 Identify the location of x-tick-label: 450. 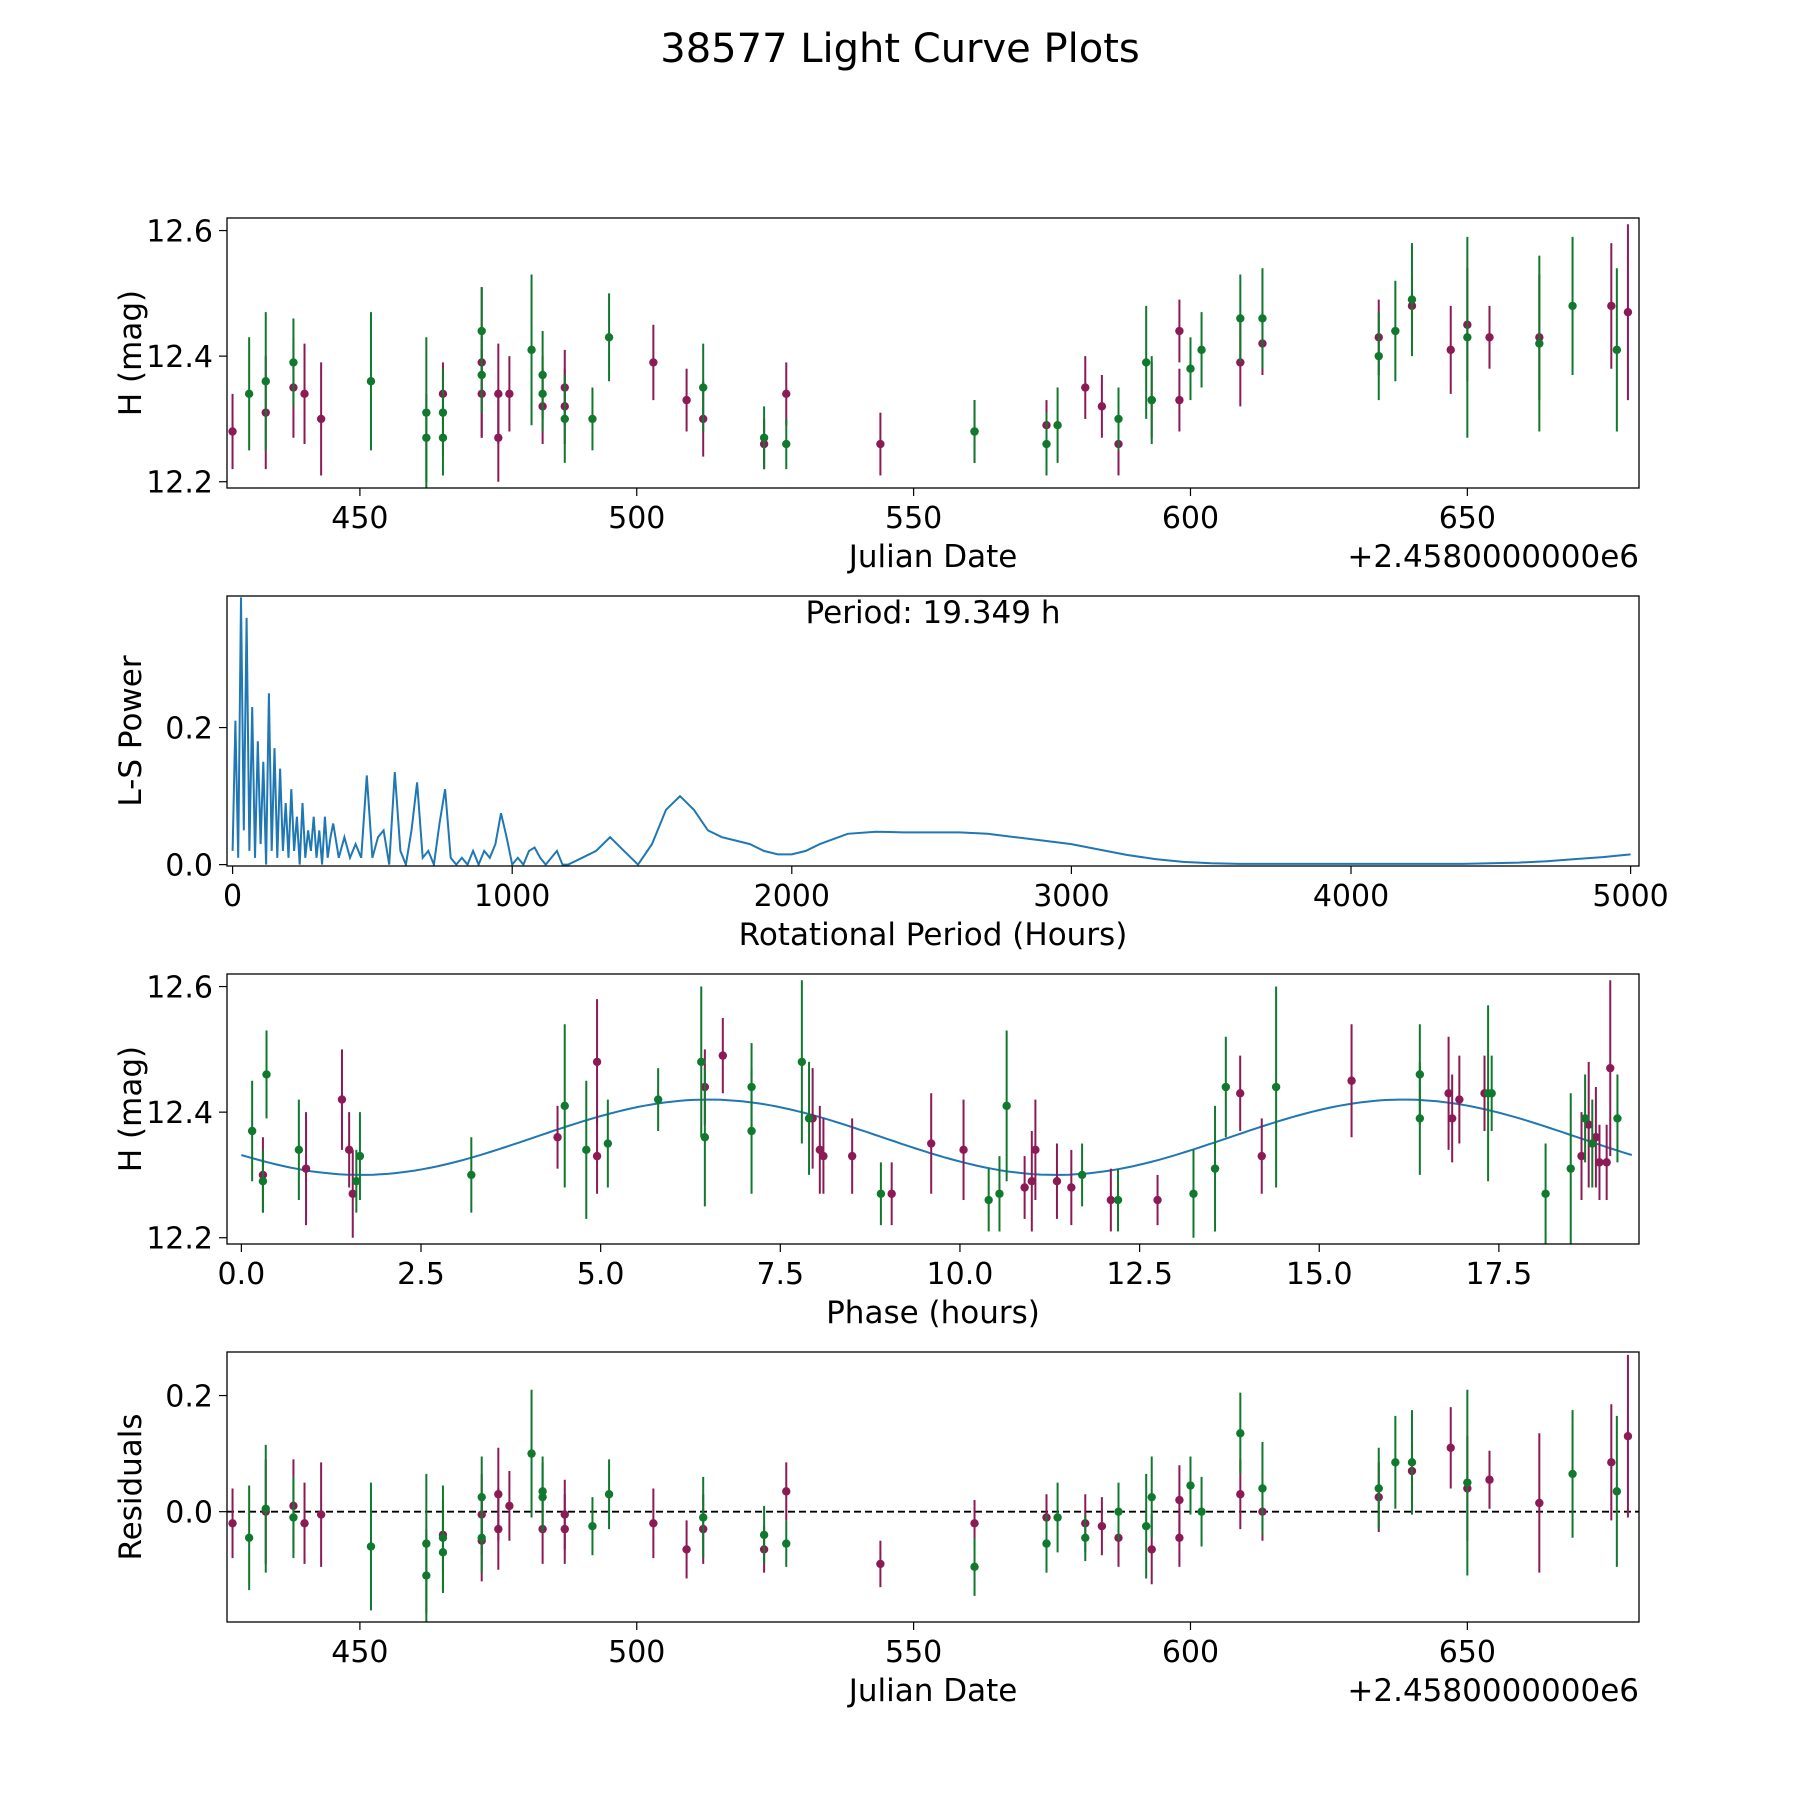
(359, 1652).